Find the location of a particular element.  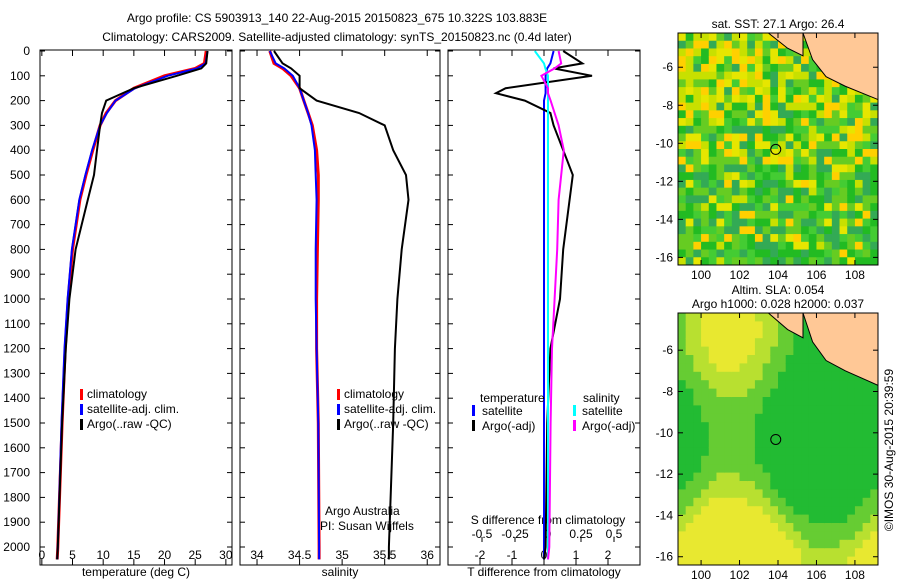

sst_map-title: sat. SST: 27.1 Argo: 26.4 is located at coordinates (778, 24).